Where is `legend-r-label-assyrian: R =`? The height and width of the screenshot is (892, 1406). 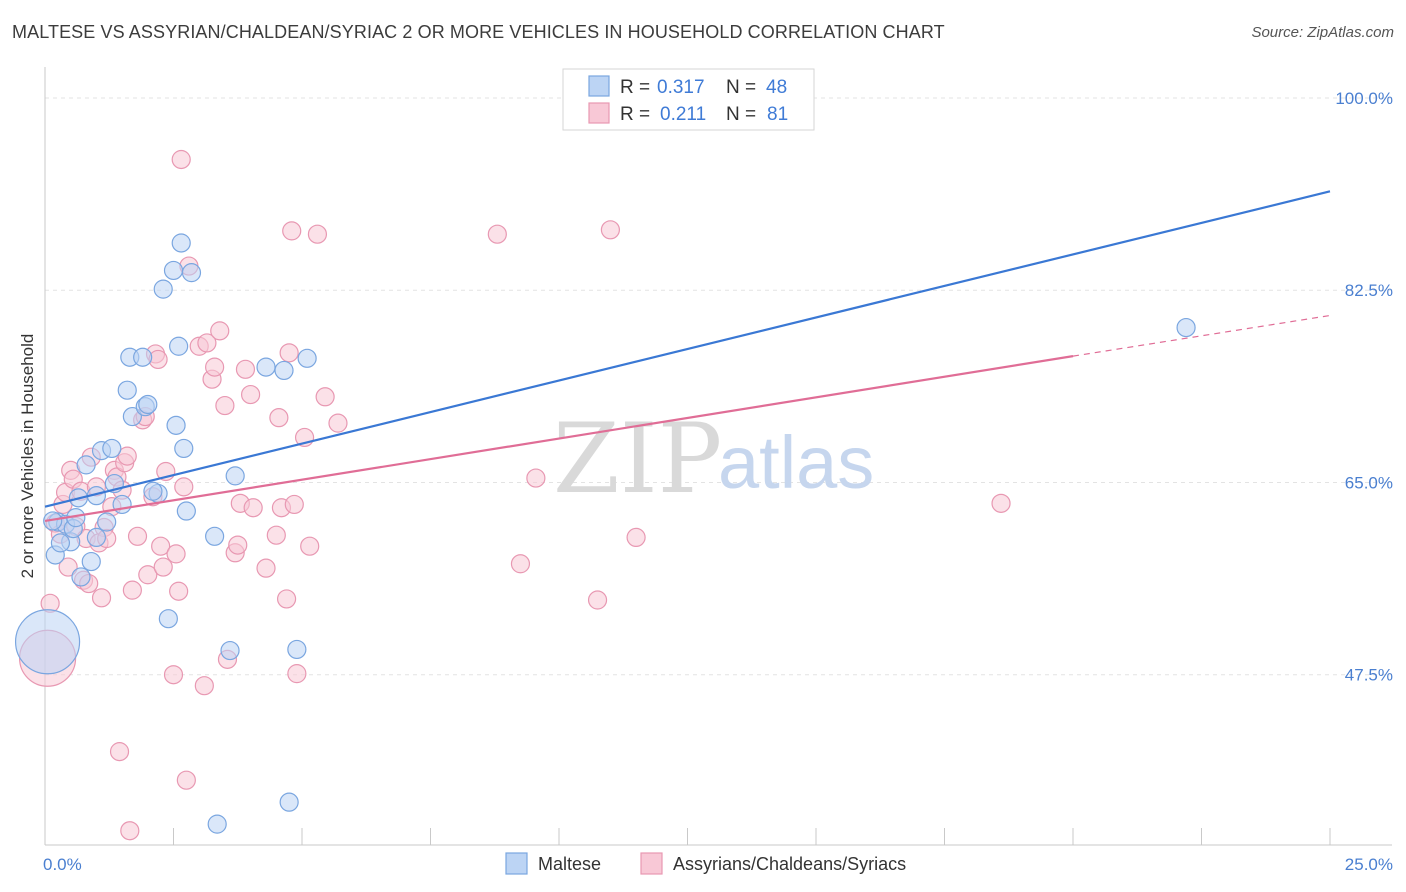 legend-r-label-assyrian: R = is located at coordinates (635, 114).